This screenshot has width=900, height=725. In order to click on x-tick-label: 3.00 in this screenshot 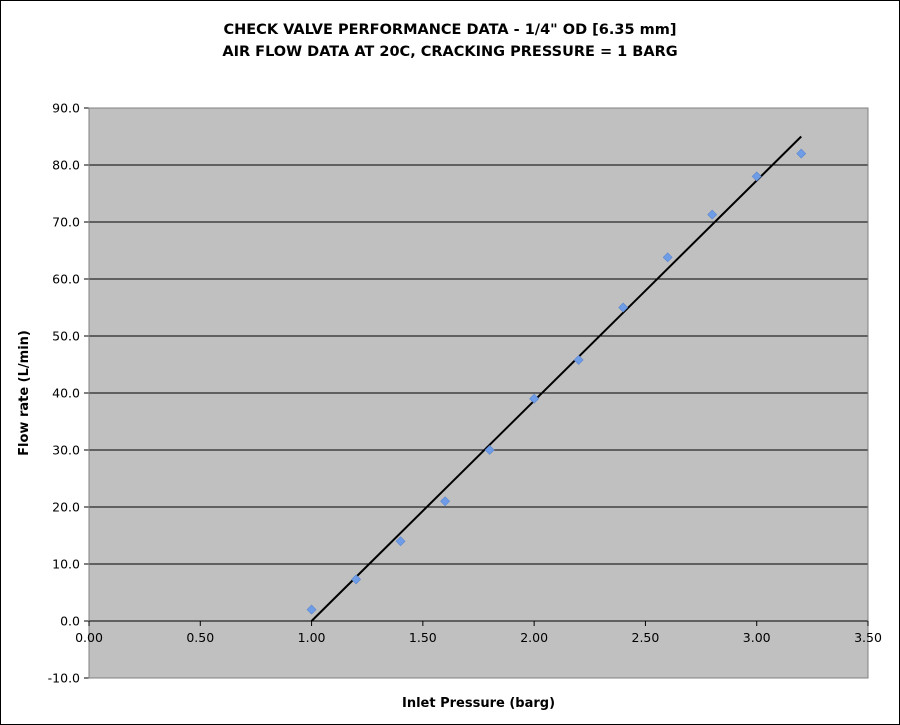, I will do `click(757, 637)`.